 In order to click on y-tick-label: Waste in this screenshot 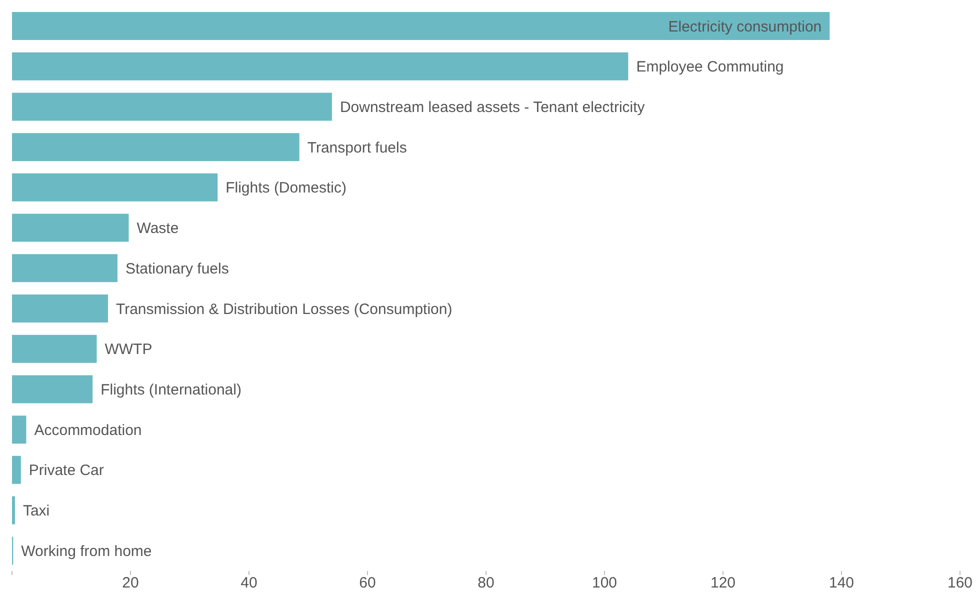, I will do `click(157, 229)`.